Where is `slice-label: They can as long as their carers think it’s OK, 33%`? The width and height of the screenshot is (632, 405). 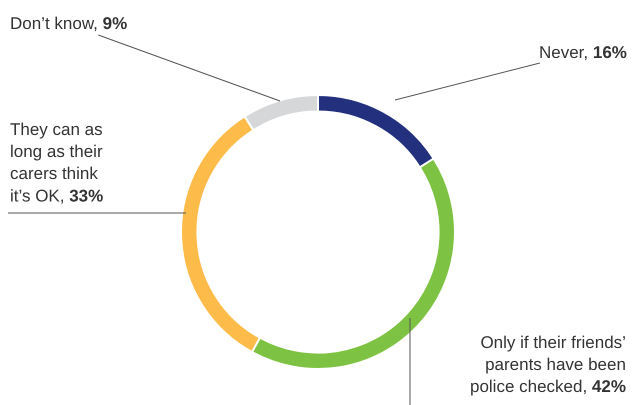
slice-label: They can as long as their carers think it’s OK, 33% is located at coordinates (57, 163).